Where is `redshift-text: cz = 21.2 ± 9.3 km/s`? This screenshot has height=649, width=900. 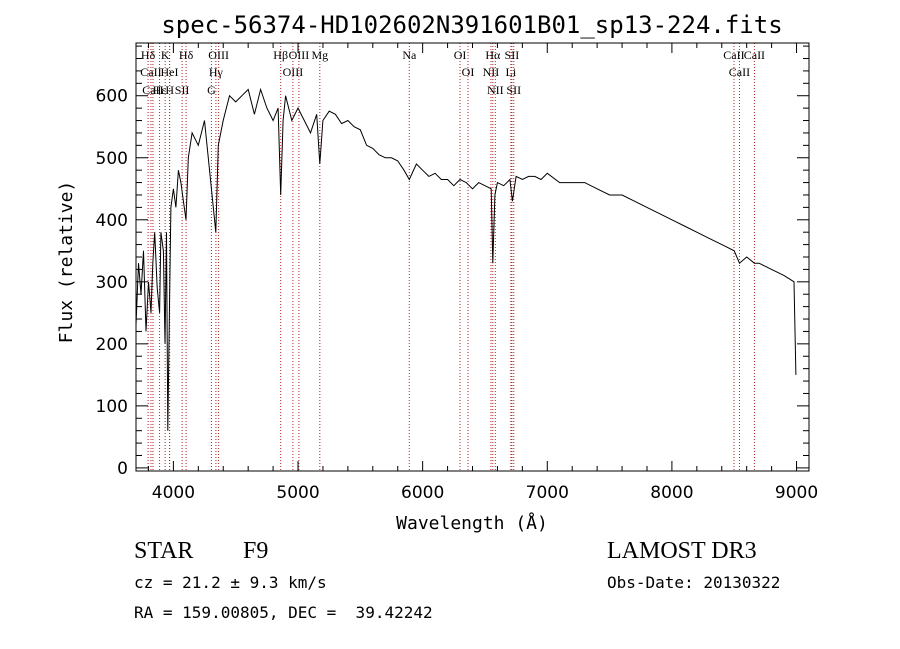 redshift-text: cz = 21.2 ± 9.3 km/s is located at coordinates (230, 582).